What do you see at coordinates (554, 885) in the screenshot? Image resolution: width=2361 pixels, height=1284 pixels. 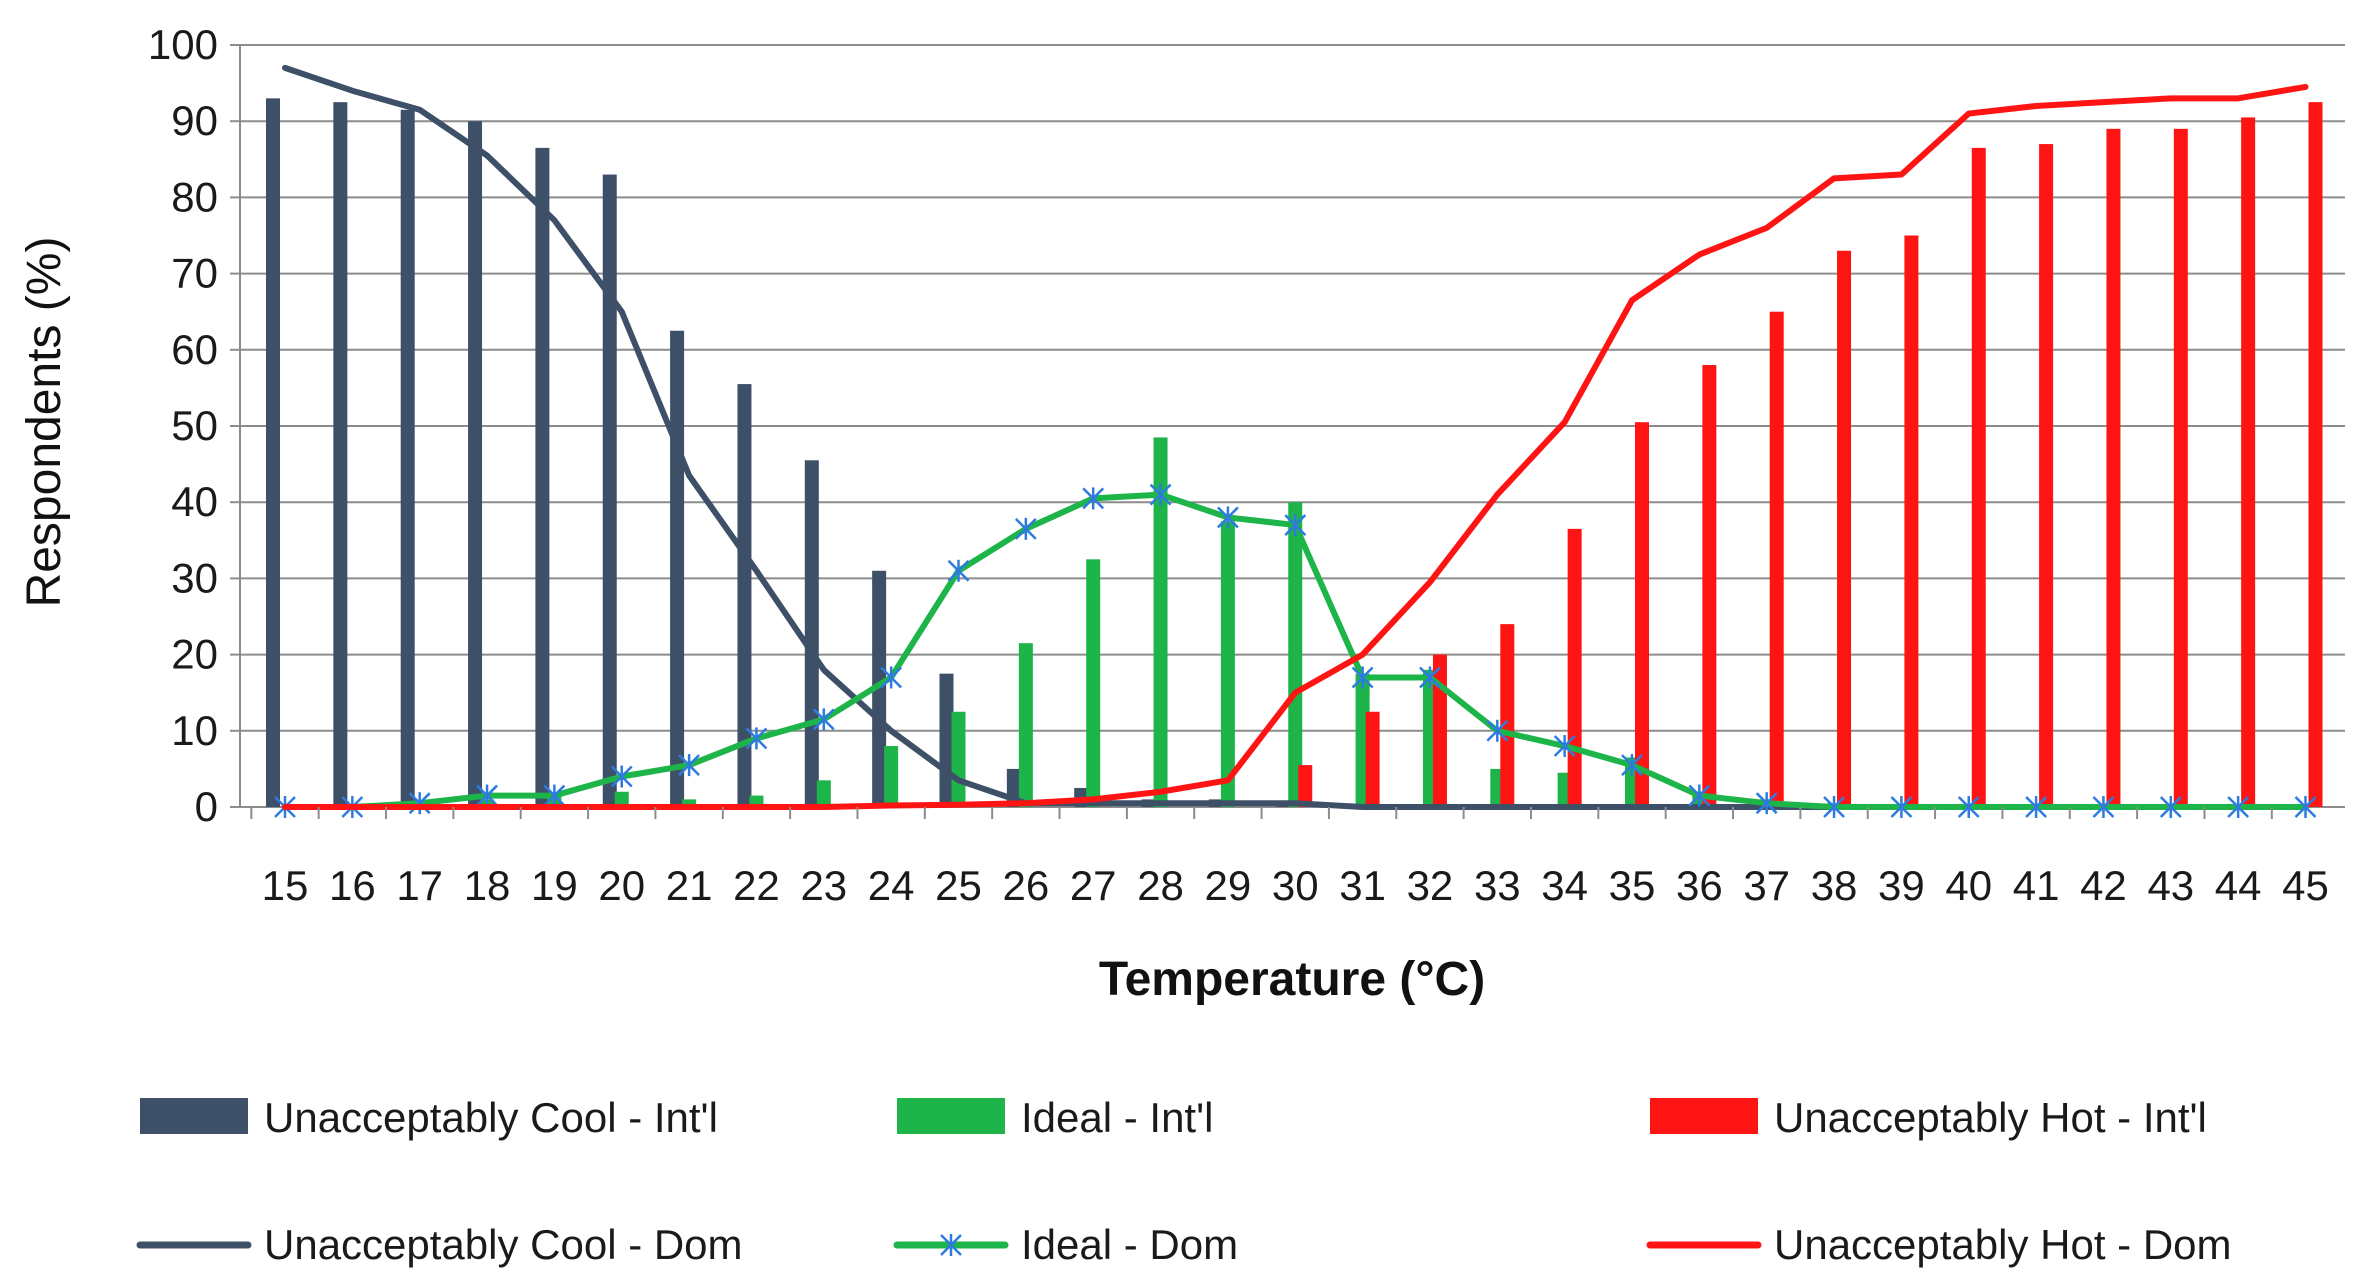 I see `x-tick-label: 19` at bounding box center [554, 885].